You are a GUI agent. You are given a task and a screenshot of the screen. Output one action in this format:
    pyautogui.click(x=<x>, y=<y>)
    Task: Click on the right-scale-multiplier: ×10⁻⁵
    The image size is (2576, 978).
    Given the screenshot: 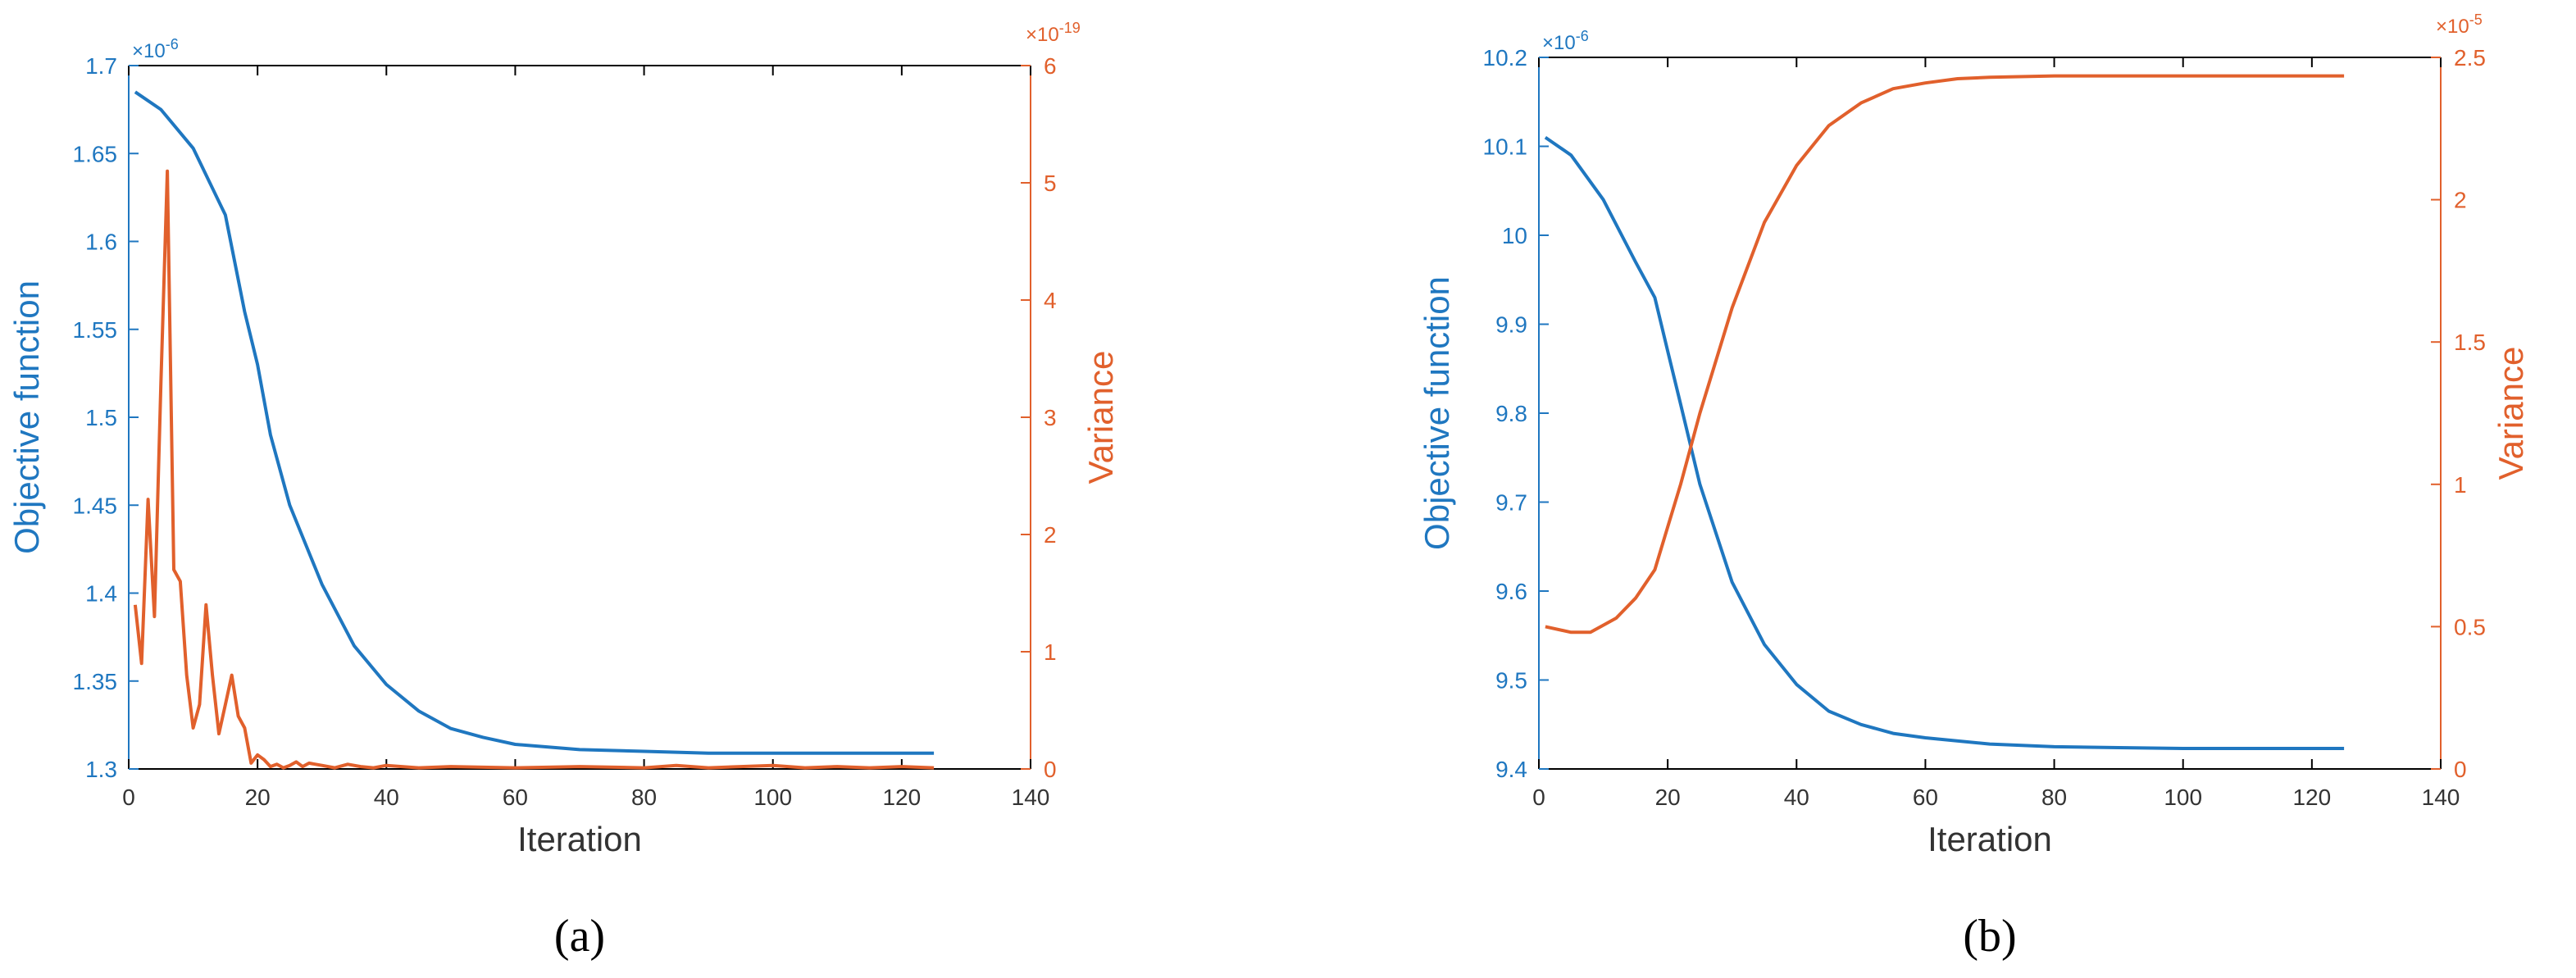 What is the action you would take?
    pyautogui.click(x=2459, y=24)
    